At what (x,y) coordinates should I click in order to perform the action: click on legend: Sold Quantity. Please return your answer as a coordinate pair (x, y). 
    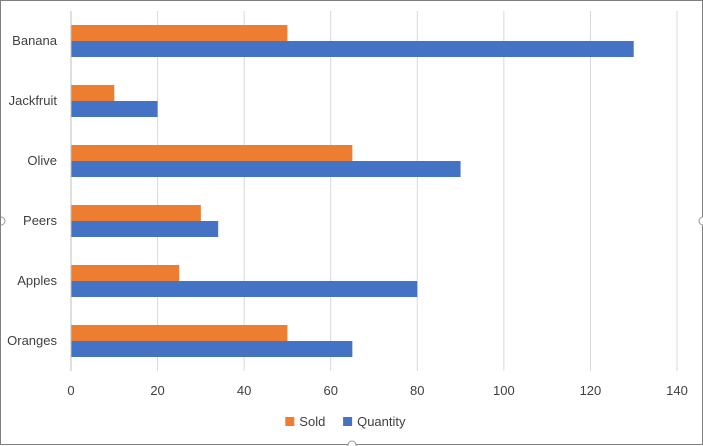
    Looking at the image, I should click on (345, 421).